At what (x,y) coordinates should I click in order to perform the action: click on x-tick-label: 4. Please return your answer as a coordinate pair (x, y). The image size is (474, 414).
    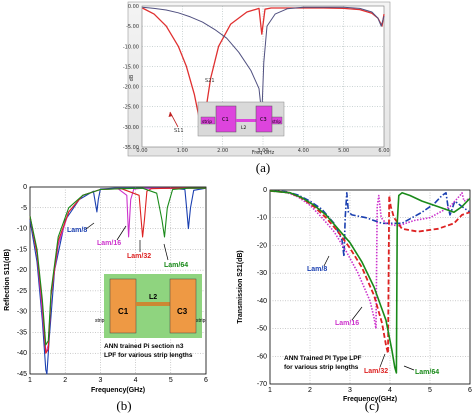
    Looking at the image, I should click on (390, 390).